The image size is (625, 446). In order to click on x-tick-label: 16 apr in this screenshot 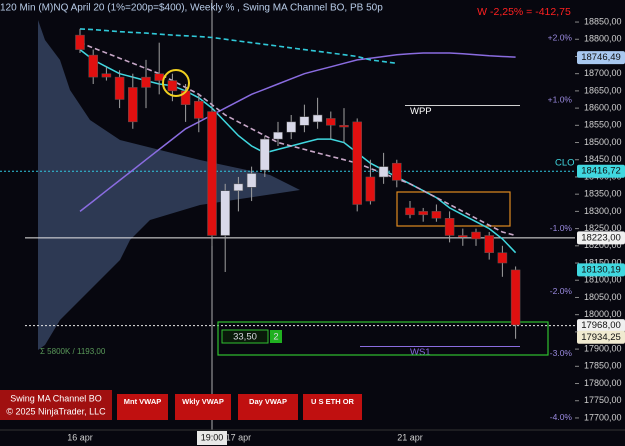, I will do `click(80, 437)`.